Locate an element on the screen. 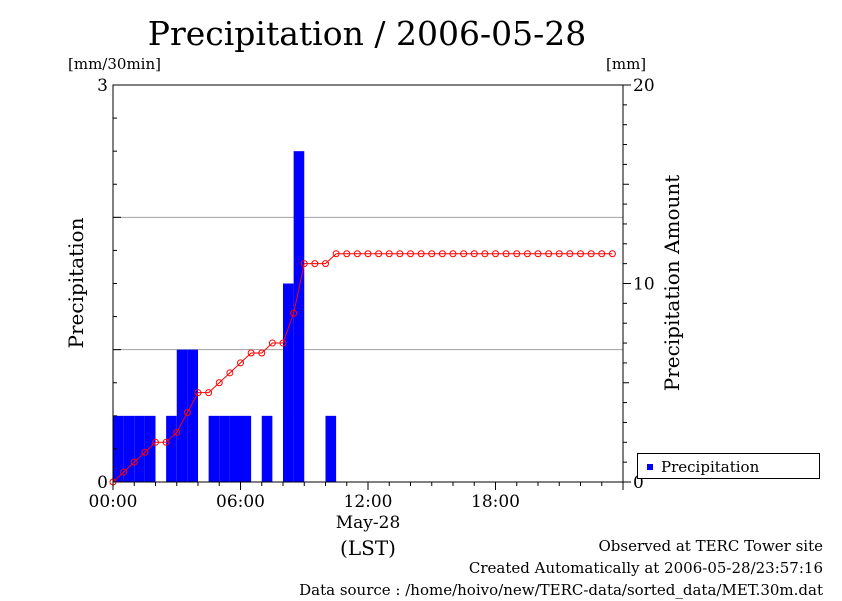 This screenshot has height=601, width=842. footer-line-site: Observed at TERC Tower site is located at coordinates (710, 546).